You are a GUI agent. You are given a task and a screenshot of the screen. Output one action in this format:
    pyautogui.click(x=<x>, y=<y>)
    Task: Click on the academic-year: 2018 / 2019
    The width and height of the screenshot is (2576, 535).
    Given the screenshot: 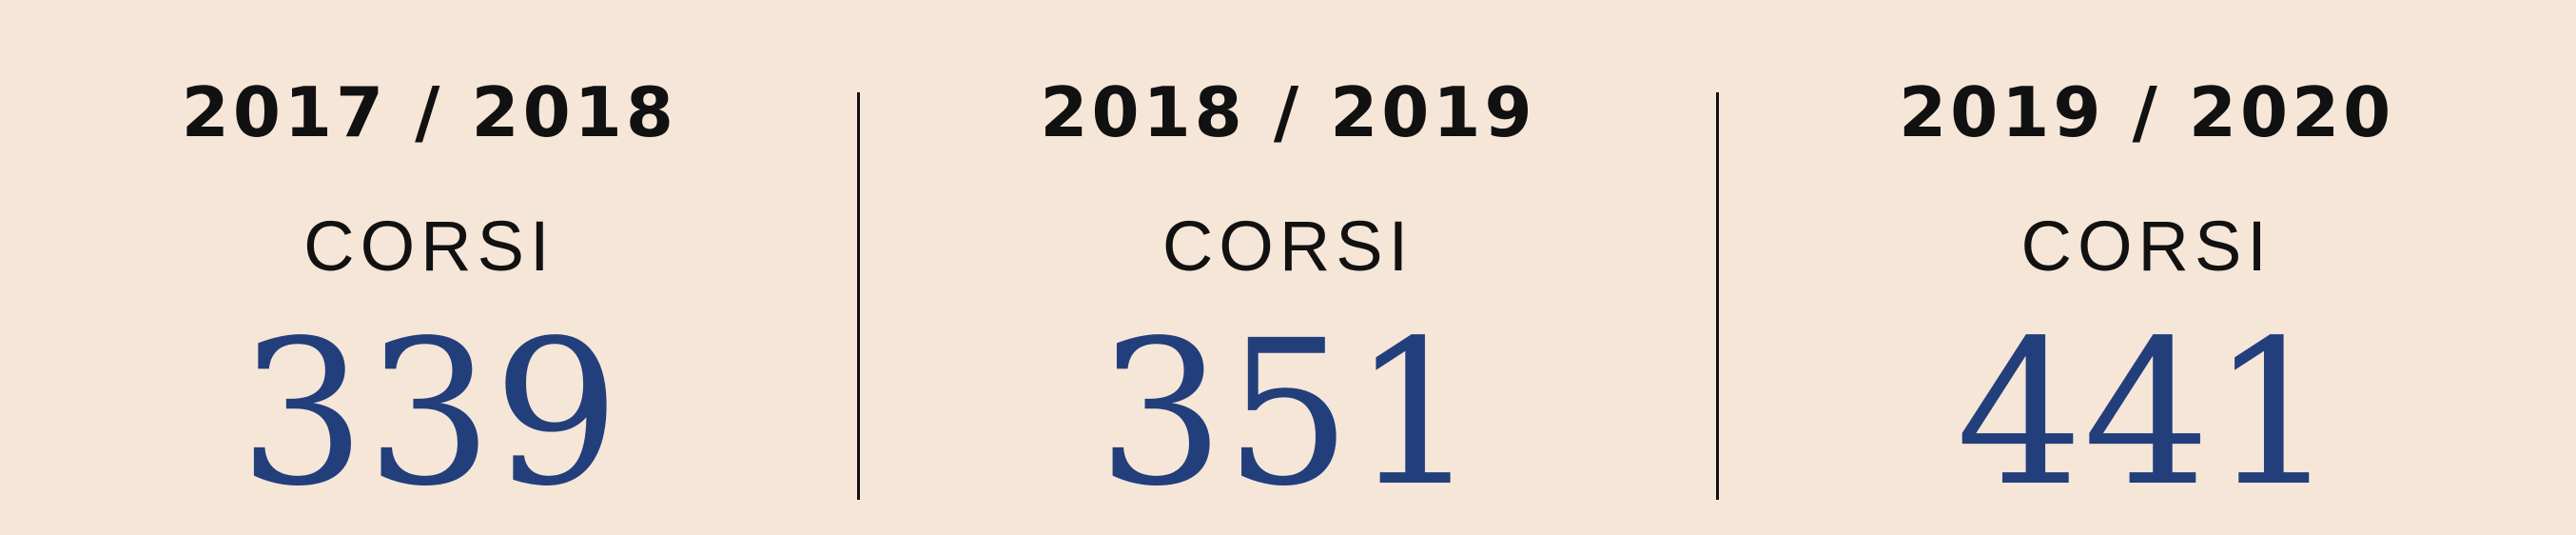 What is the action you would take?
    pyautogui.click(x=1288, y=112)
    